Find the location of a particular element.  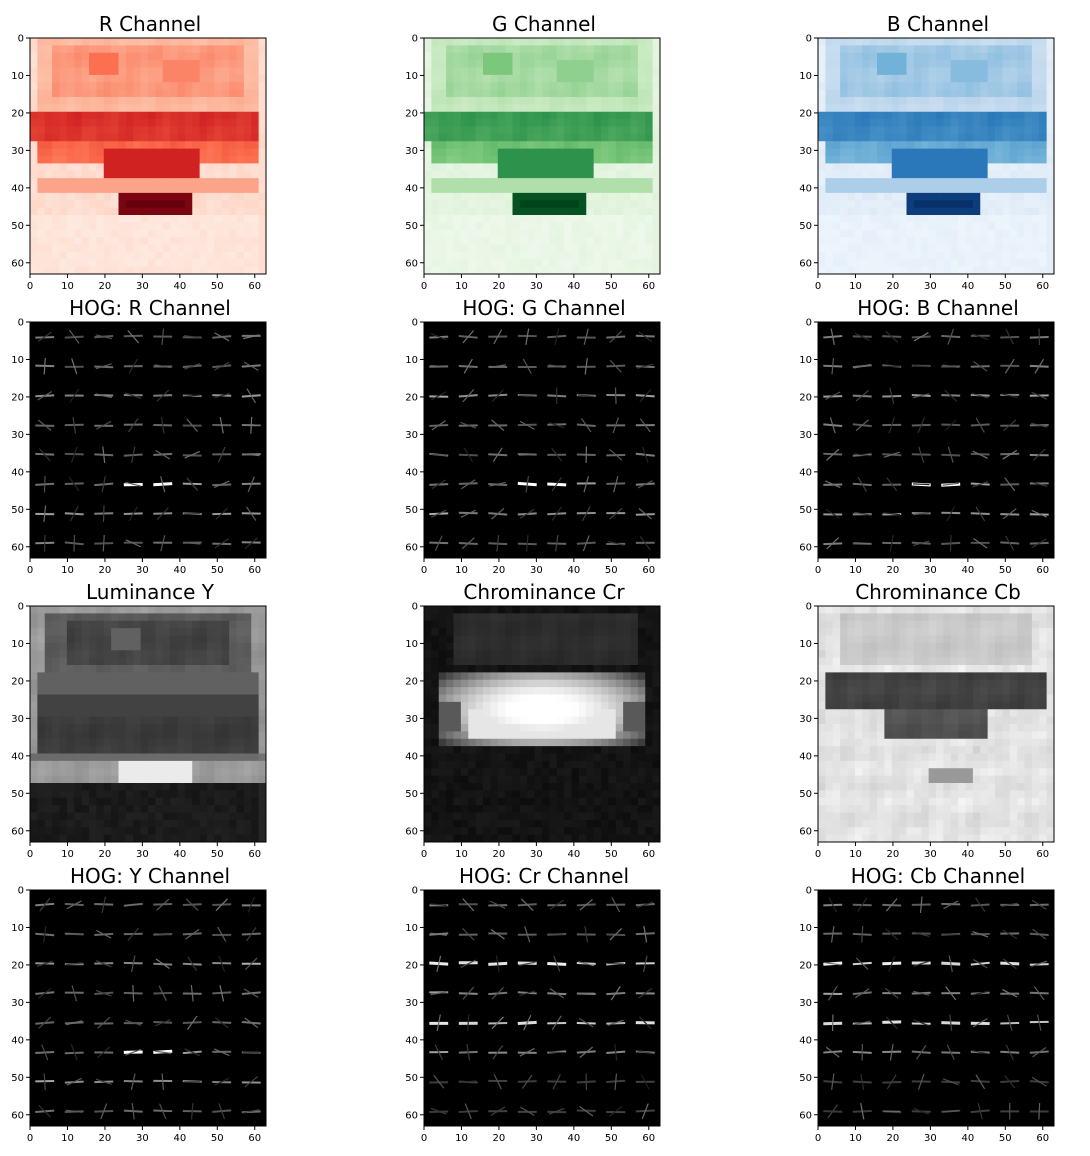

x-tick-label: 60 is located at coordinates (1042, 286).